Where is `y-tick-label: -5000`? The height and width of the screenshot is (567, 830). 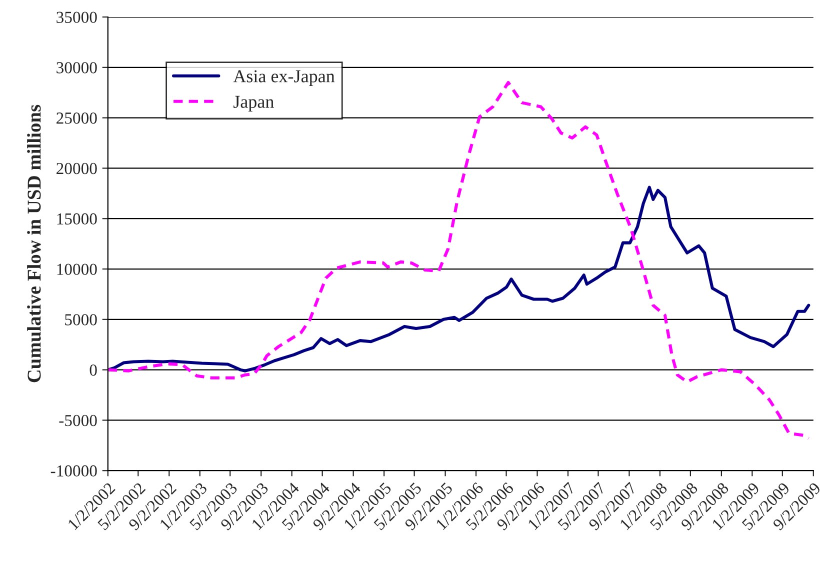 y-tick-label: -5000 is located at coordinates (78, 420).